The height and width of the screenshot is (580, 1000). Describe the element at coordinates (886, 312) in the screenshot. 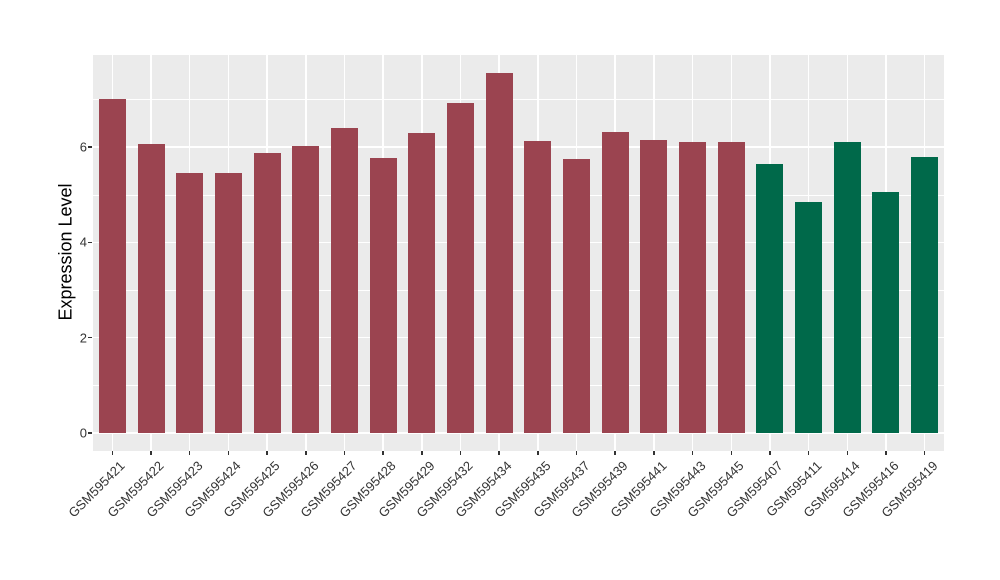

I see `bar-GSM595416` at that location.